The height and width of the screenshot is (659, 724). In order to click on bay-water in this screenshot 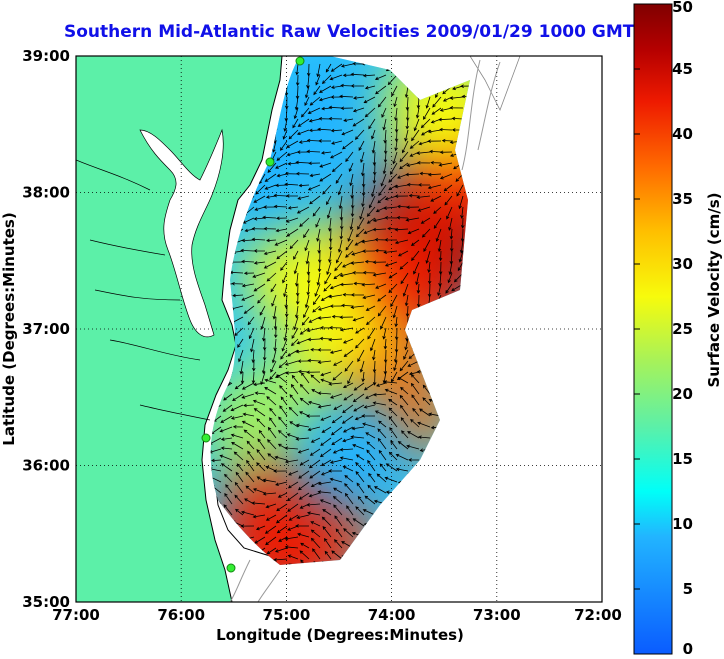, I will do `click(181, 233)`.